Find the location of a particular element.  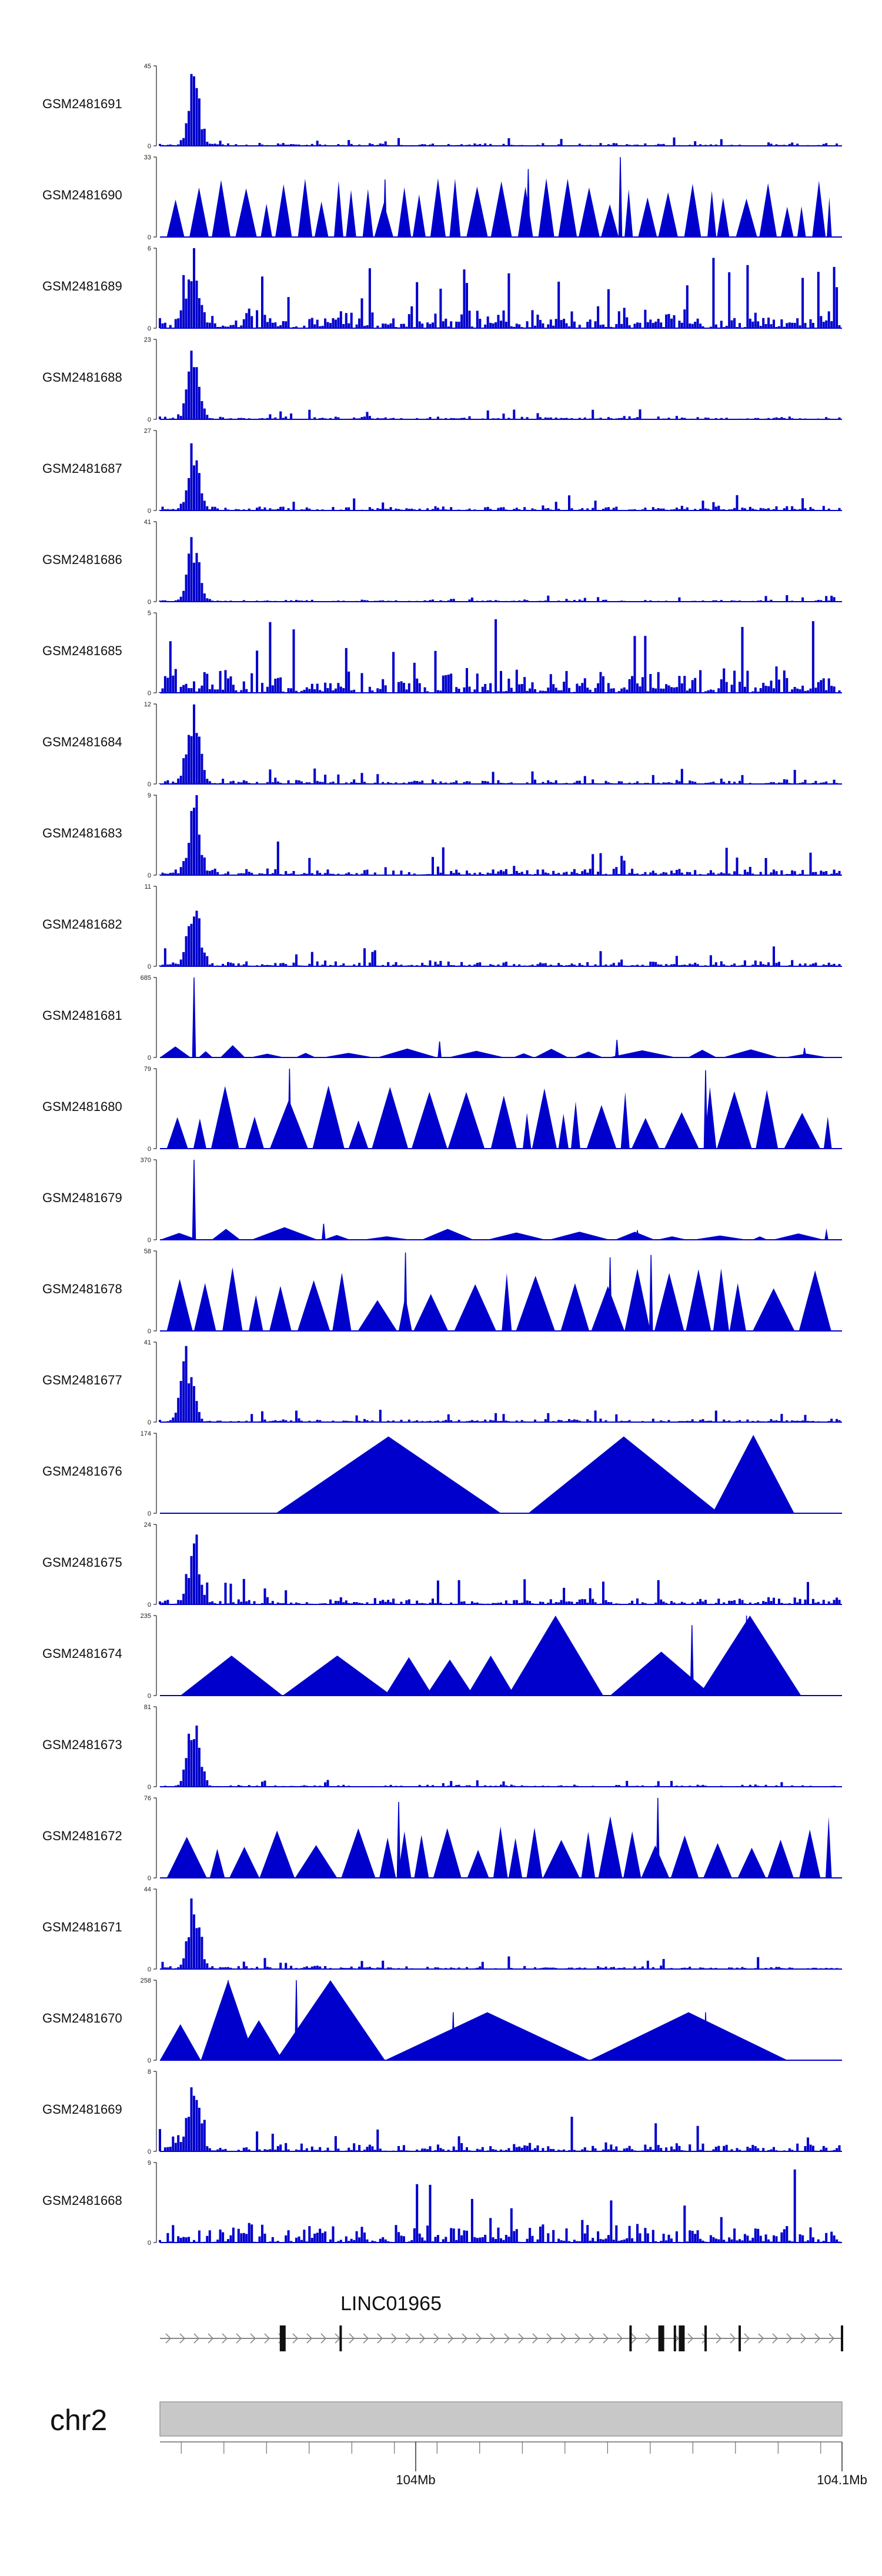

track-GSM2481681: GSM2481681 685 0 is located at coordinates (442, 1018).